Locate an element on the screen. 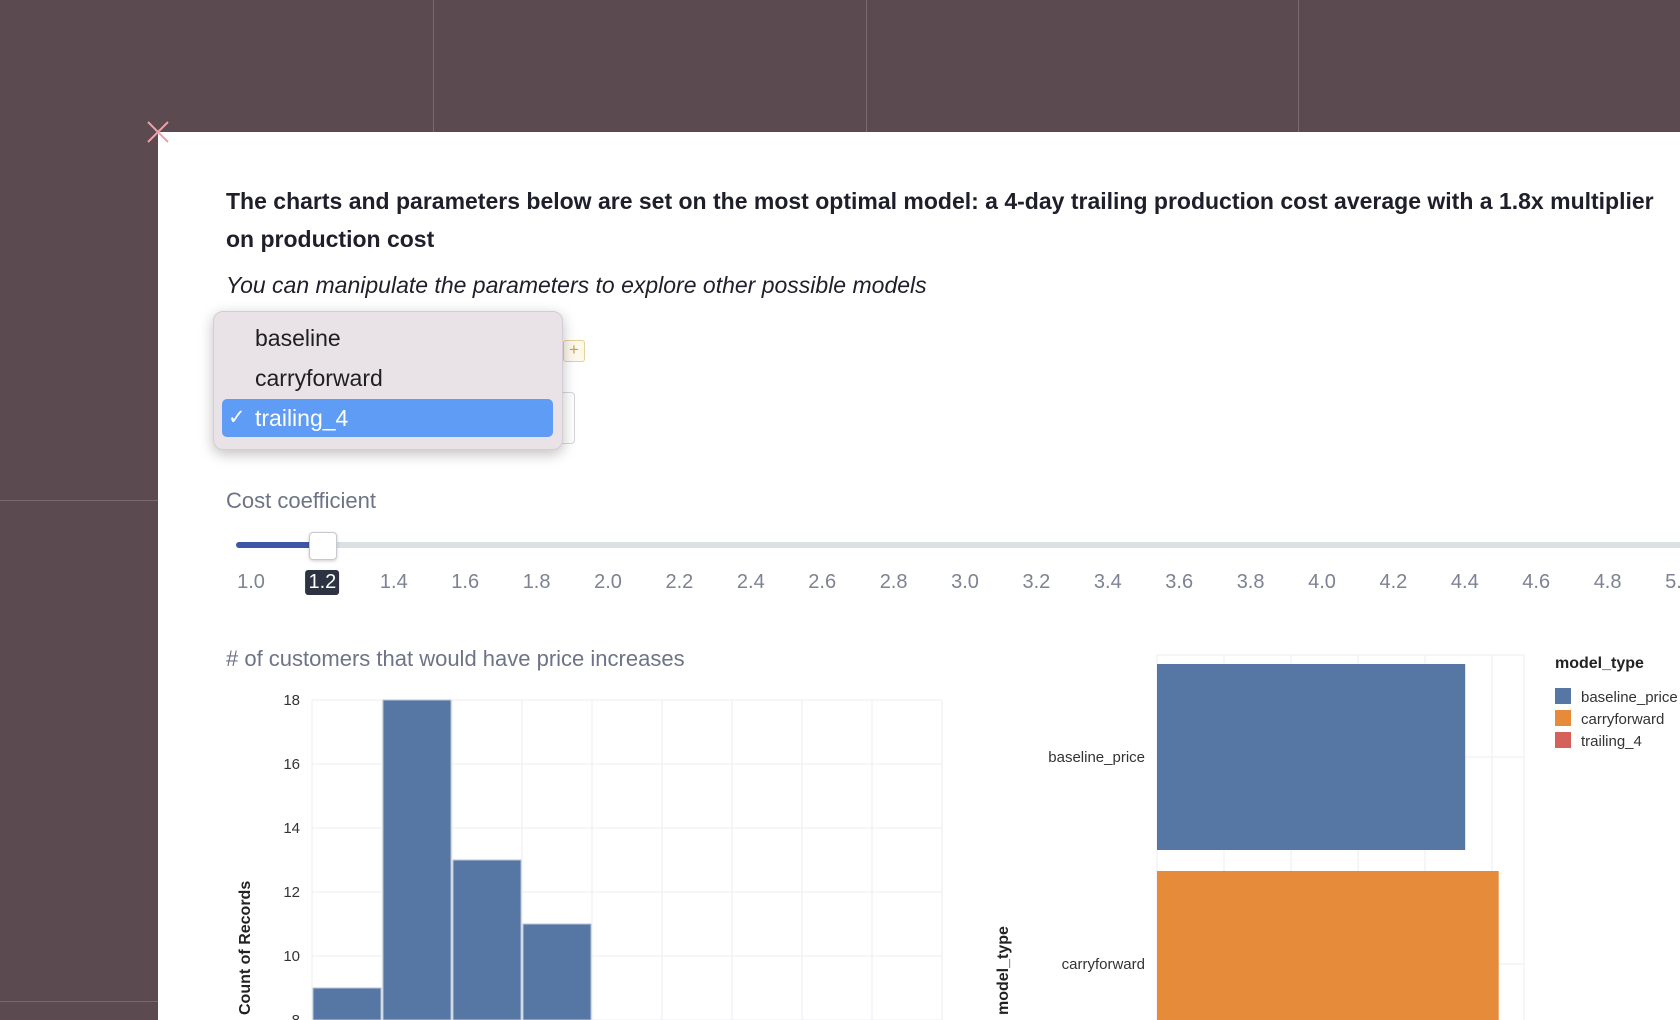  histogram-chart: 8 10 12 14 16 18 Count of Records is located at coordinates (590, 856).